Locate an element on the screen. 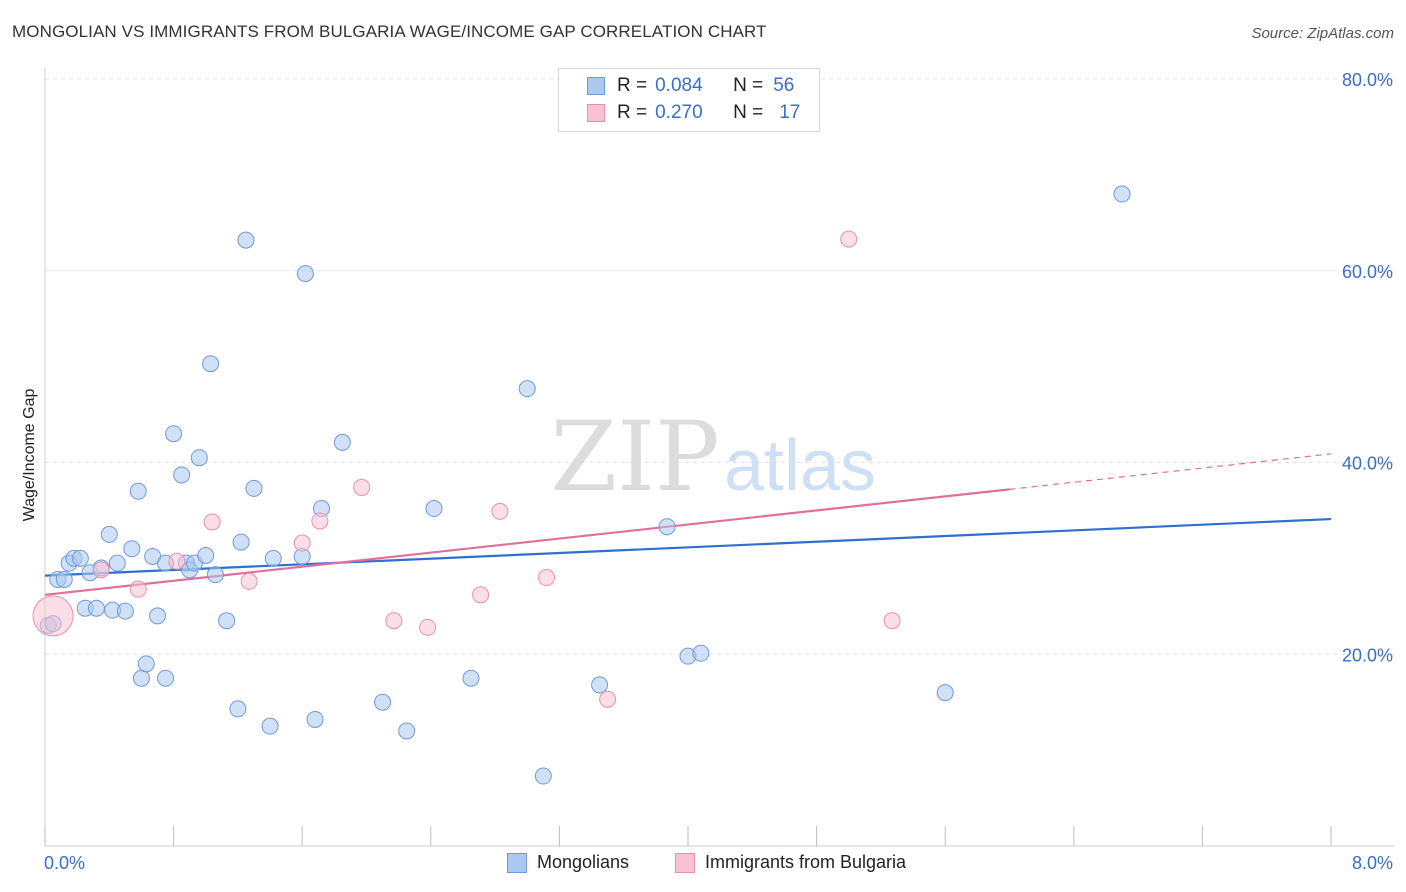  source-label: Source: ZipAtlas.com is located at coordinates (1322, 33).